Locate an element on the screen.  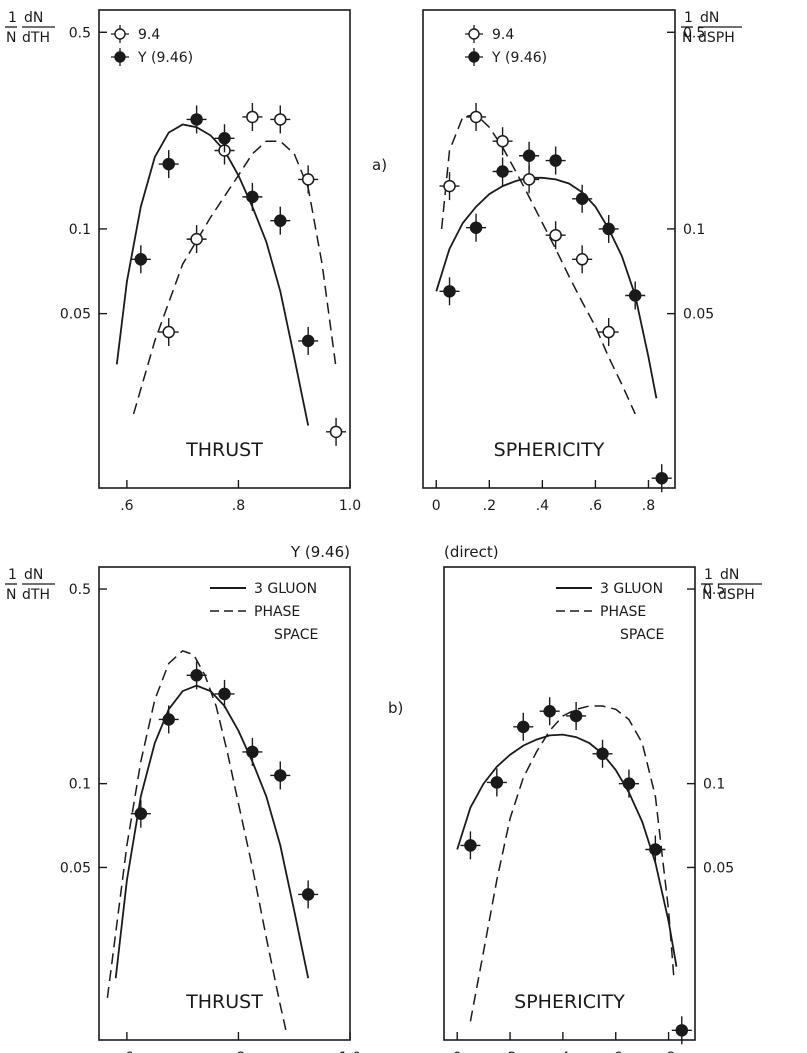
panel-tag: a) is located at coordinates (379, 165).